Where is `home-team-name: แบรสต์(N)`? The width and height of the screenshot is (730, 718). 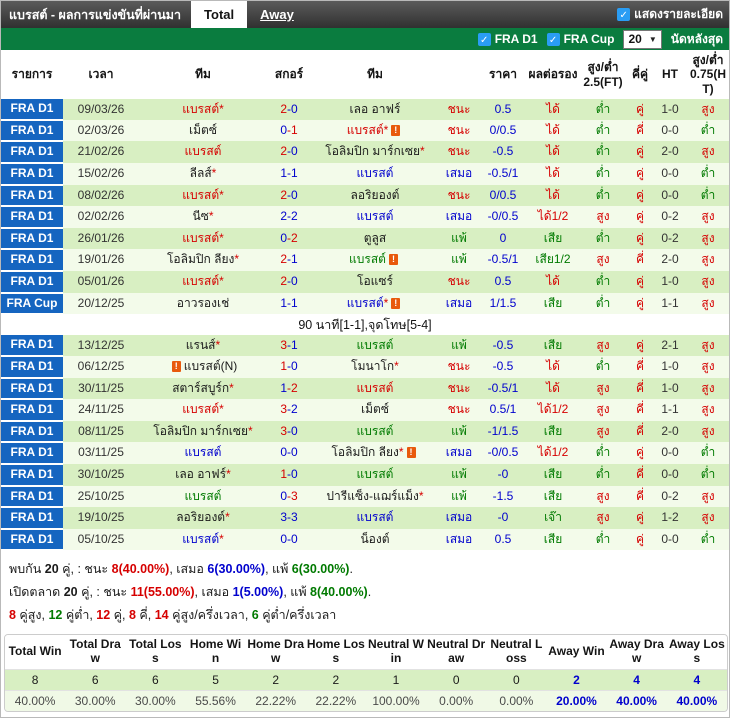
home-team-name: แบรสต์(N) is located at coordinates (210, 365).